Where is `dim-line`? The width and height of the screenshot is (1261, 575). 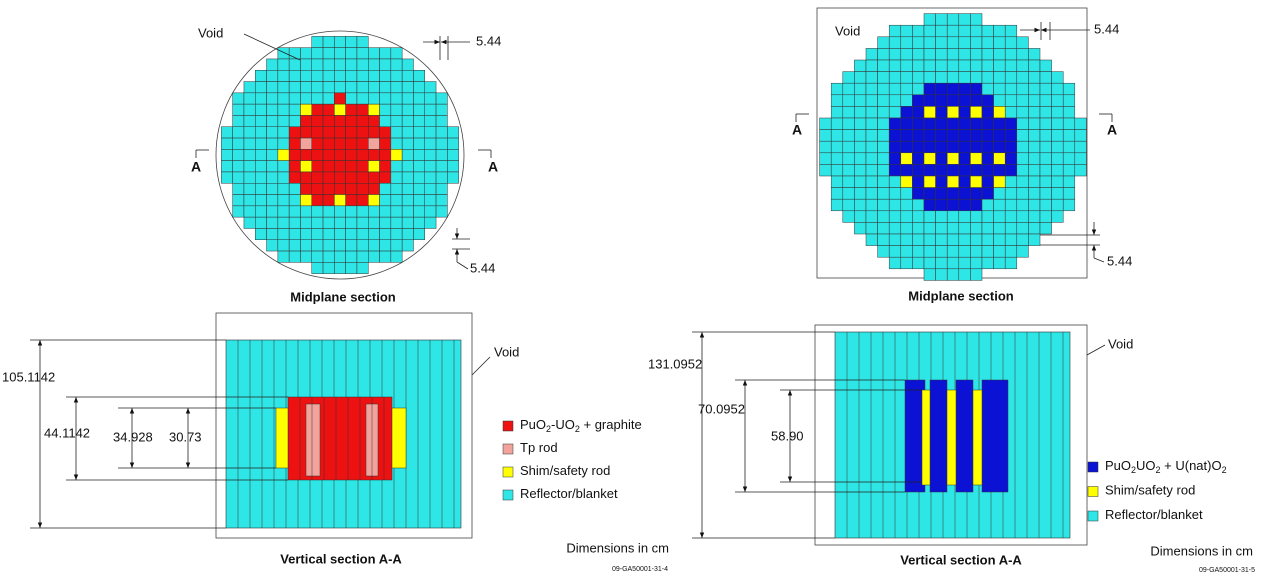 dim-line is located at coordinates (462, 265).